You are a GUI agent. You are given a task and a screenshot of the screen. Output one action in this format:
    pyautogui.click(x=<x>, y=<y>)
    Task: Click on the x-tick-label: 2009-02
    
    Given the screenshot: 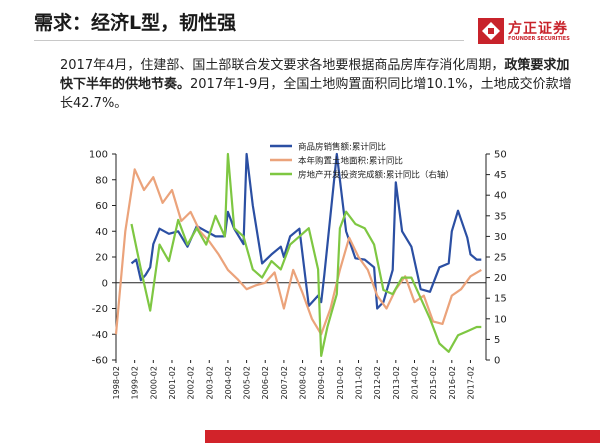 What is the action you would take?
    pyautogui.click(x=321, y=382)
    